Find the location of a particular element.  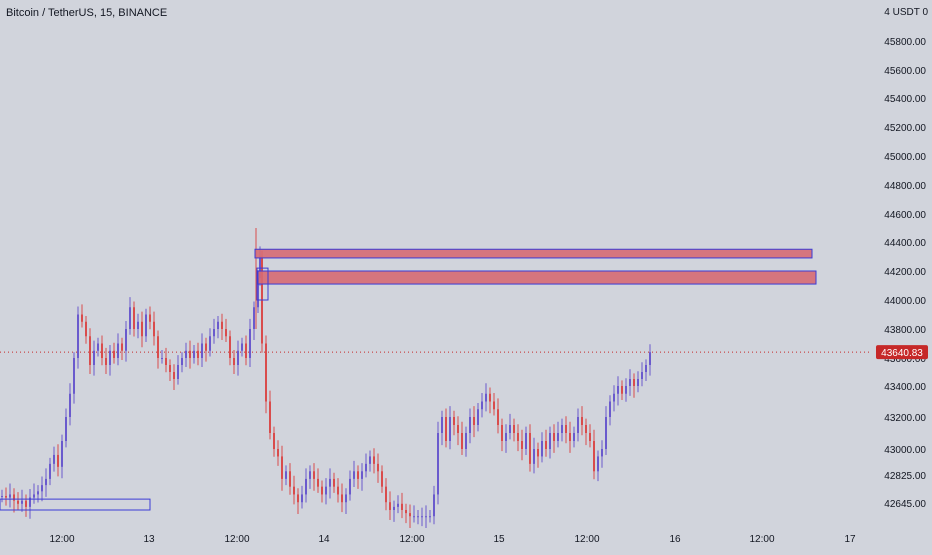

y-tick-label: 43000.00 is located at coordinates (905, 450).